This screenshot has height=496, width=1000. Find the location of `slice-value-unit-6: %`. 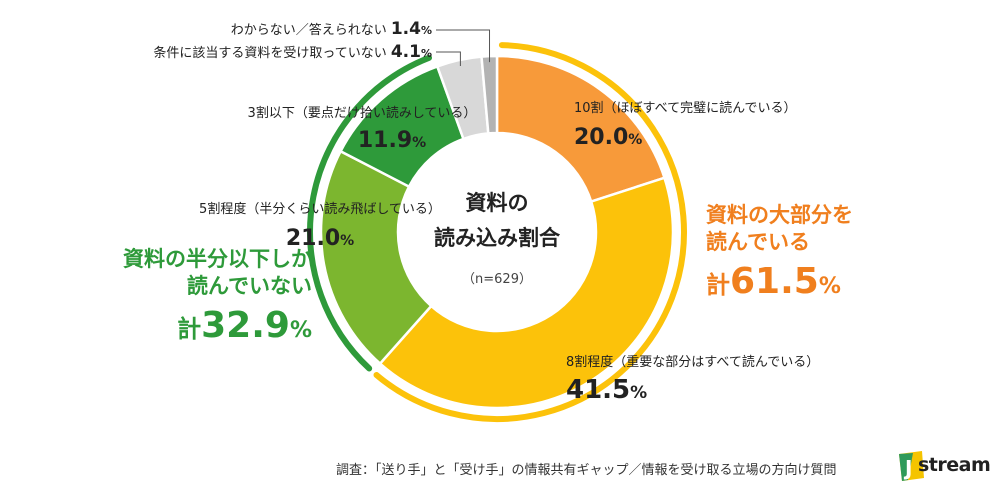

slice-value-unit-6: % is located at coordinates (426, 30).